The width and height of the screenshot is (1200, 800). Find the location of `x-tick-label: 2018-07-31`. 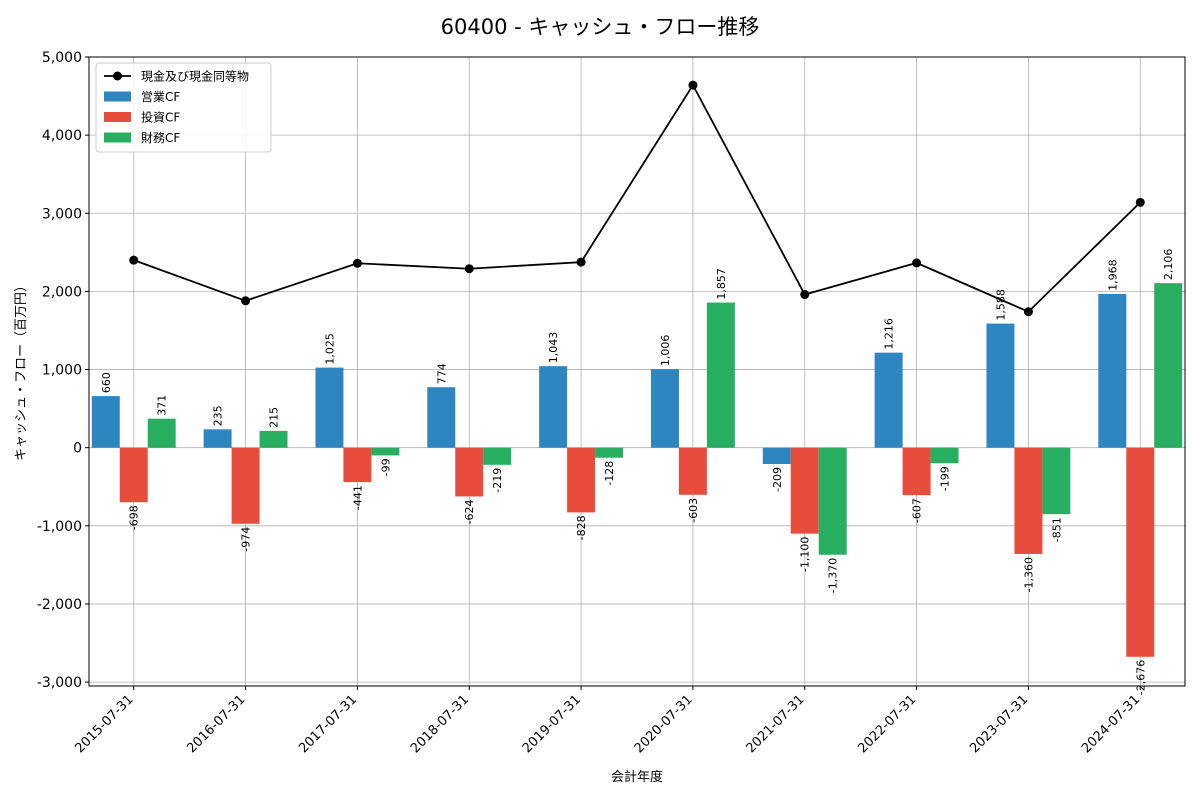

x-tick-label: 2018-07-31 is located at coordinates (440, 724).